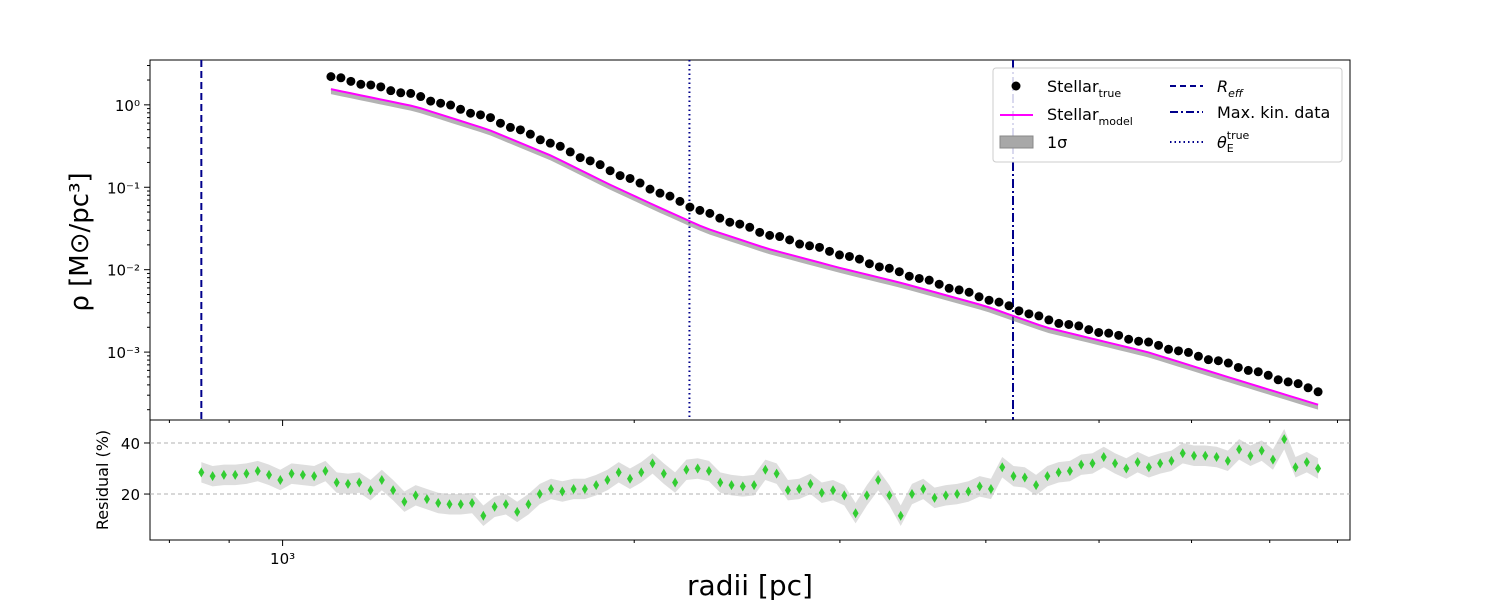 Image resolution: width=1500 pixels, height=600 pixels. I want to click on legend-stellar-true-label: Stellartrue, so click(1084, 88).